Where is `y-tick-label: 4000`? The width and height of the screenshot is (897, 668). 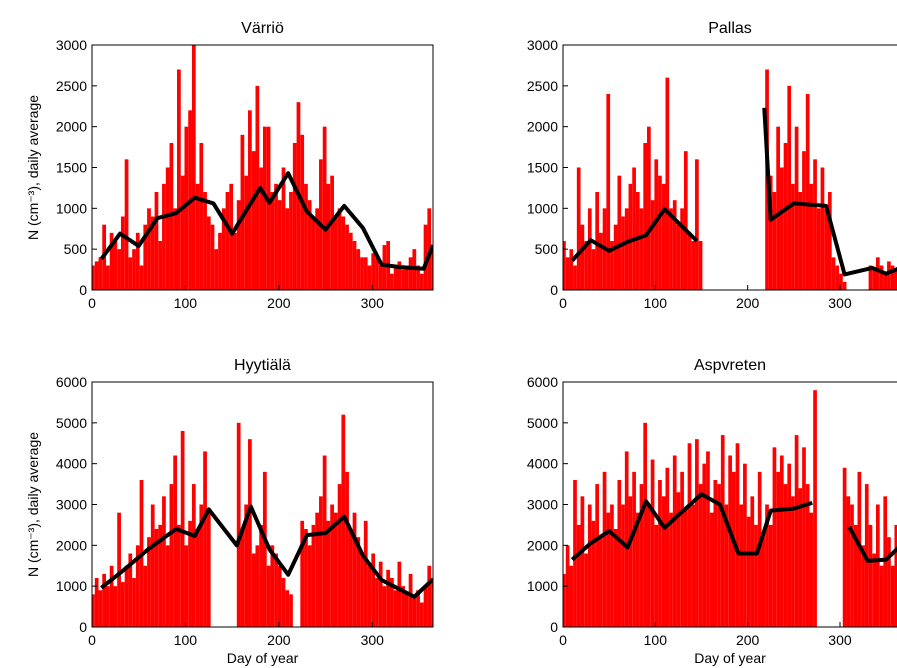
y-tick-label: 4000 is located at coordinates (71, 464).